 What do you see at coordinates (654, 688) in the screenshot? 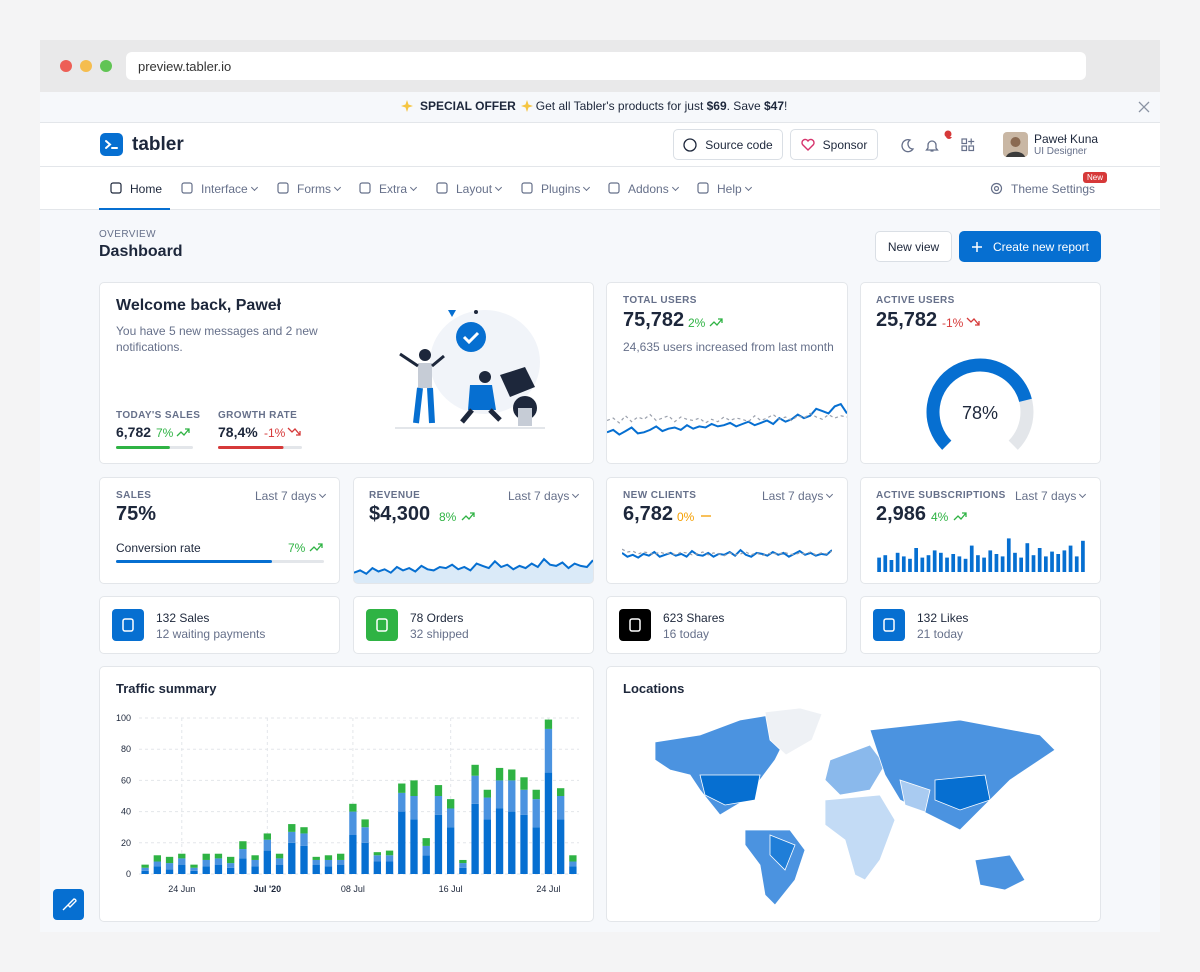
I see `card-title: Locations` at bounding box center [654, 688].